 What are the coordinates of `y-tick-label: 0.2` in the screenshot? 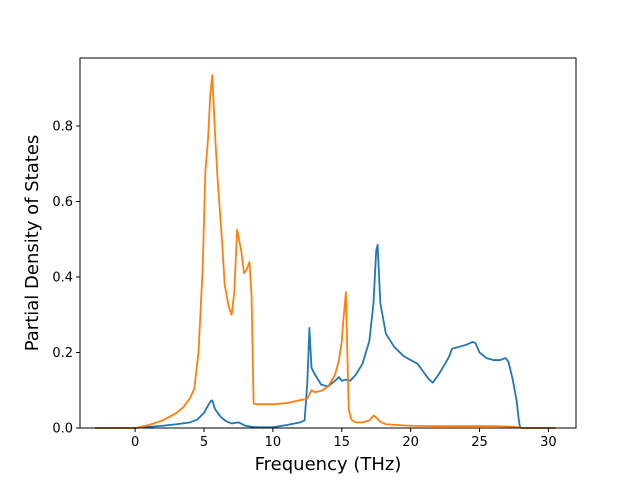 It's located at (62, 353).